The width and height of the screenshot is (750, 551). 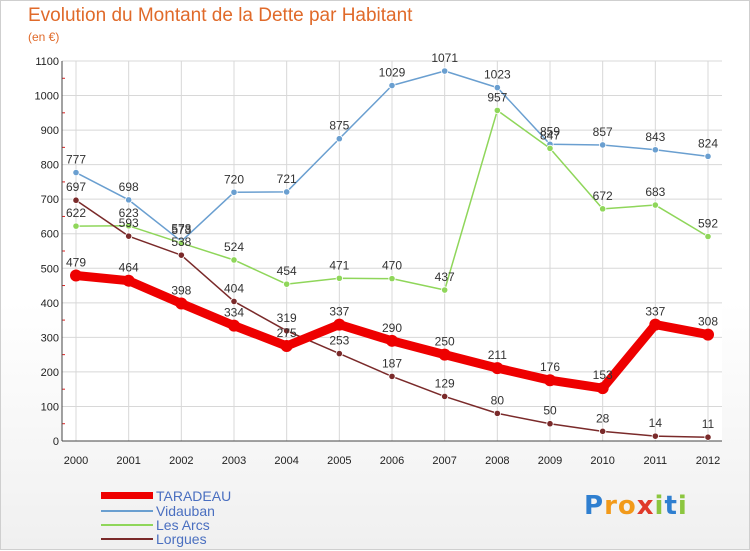 I want to click on chart-unit-label: (en €), so click(x=44, y=37).